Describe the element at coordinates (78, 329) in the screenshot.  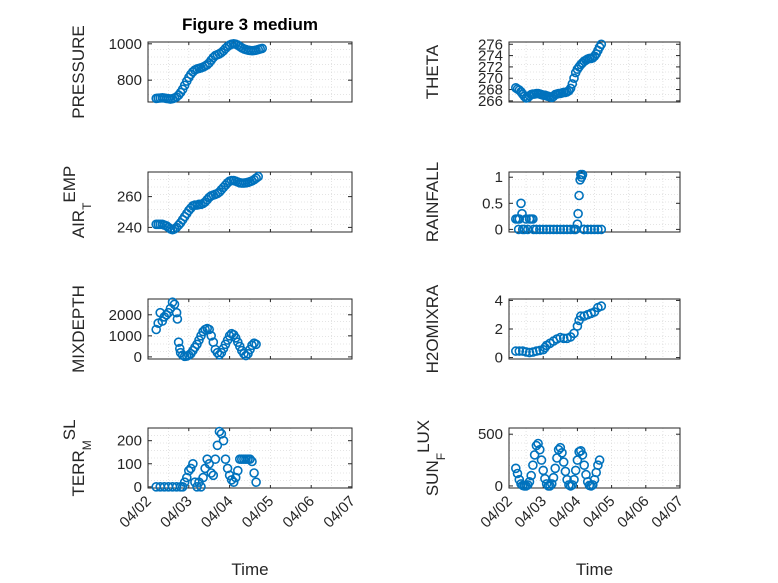
I see `y-axis-label: MIXDEPTH` at that location.